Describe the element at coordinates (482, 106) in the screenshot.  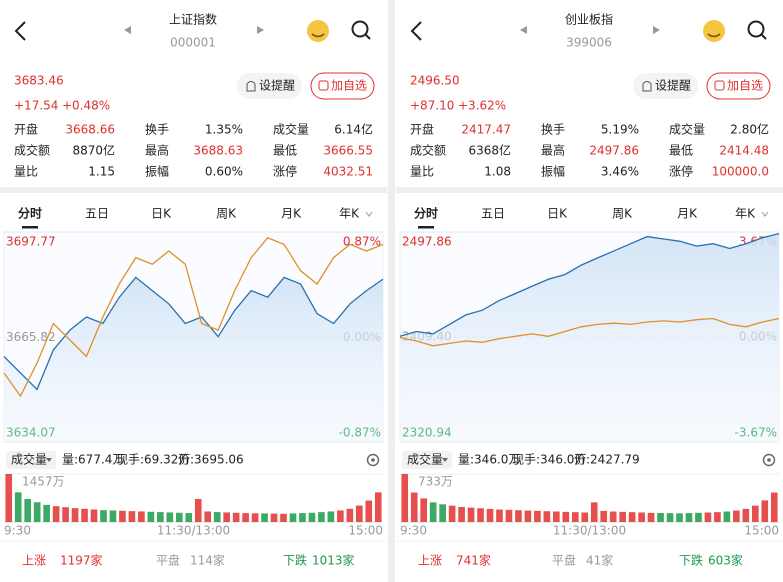
I see `price-change-pct: +3.62%` at that location.